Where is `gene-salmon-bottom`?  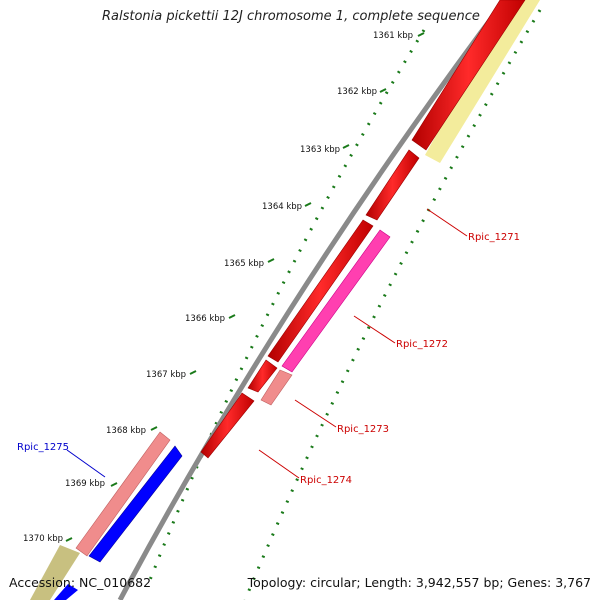
gene-salmon-bottom is located at coordinates (123, 494).